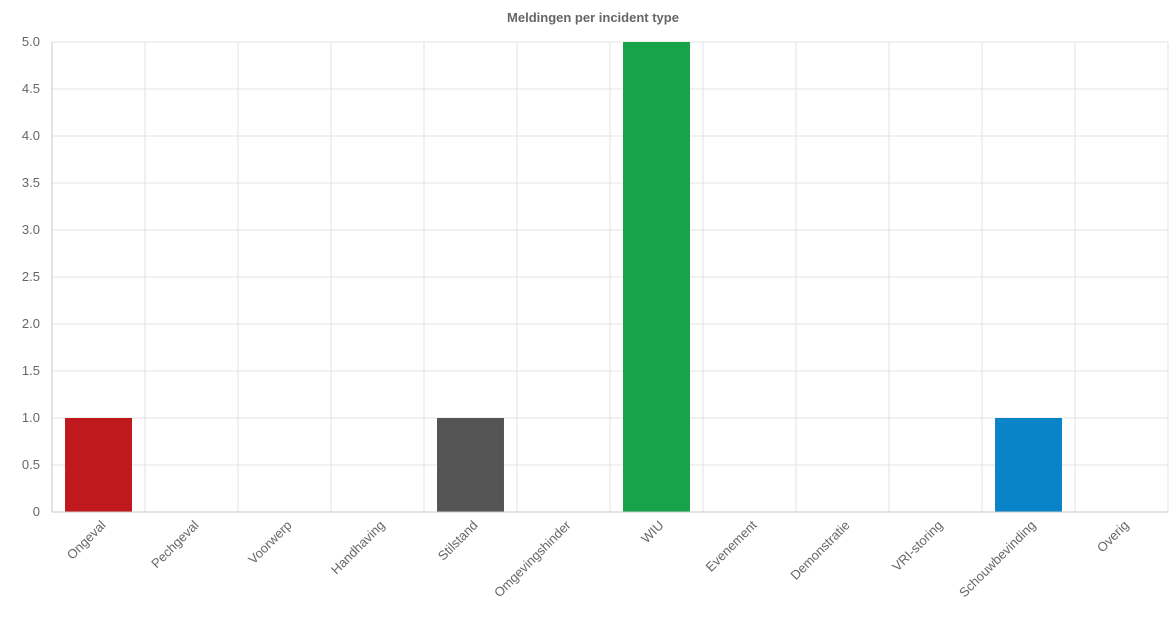 The width and height of the screenshot is (1170, 634). Describe the element at coordinates (269, 542) in the screenshot. I see `x-tick-label: Voorwerp` at that location.